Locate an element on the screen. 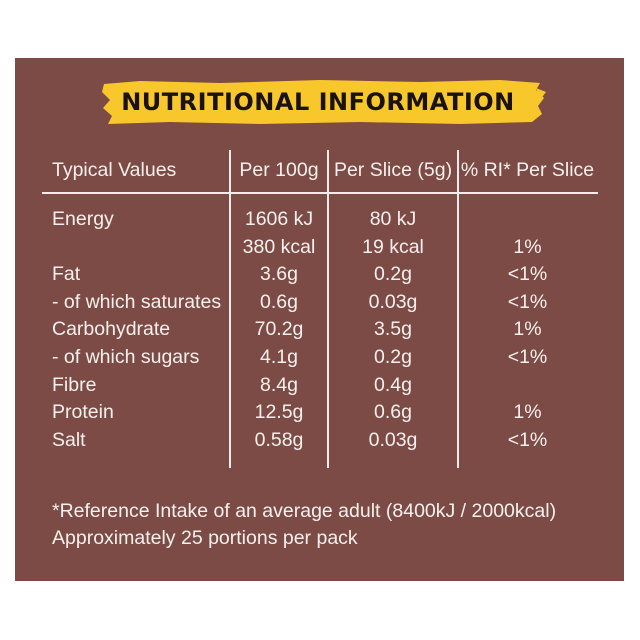 This screenshot has width=640, height=640. row-label: - of which saturates is located at coordinates (137, 301).